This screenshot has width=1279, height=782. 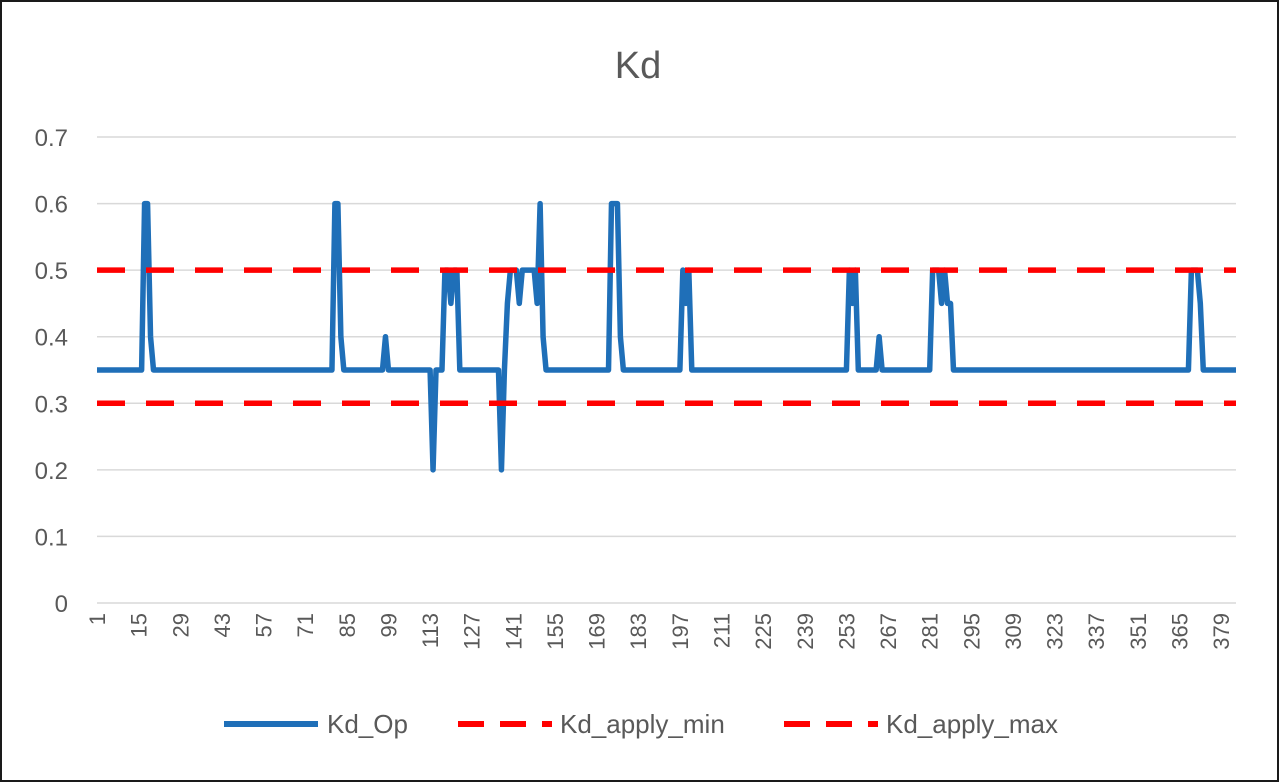 What do you see at coordinates (971, 631) in the screenshot?
I see `x-tick-label: 295` at bounding box center [971, 631].